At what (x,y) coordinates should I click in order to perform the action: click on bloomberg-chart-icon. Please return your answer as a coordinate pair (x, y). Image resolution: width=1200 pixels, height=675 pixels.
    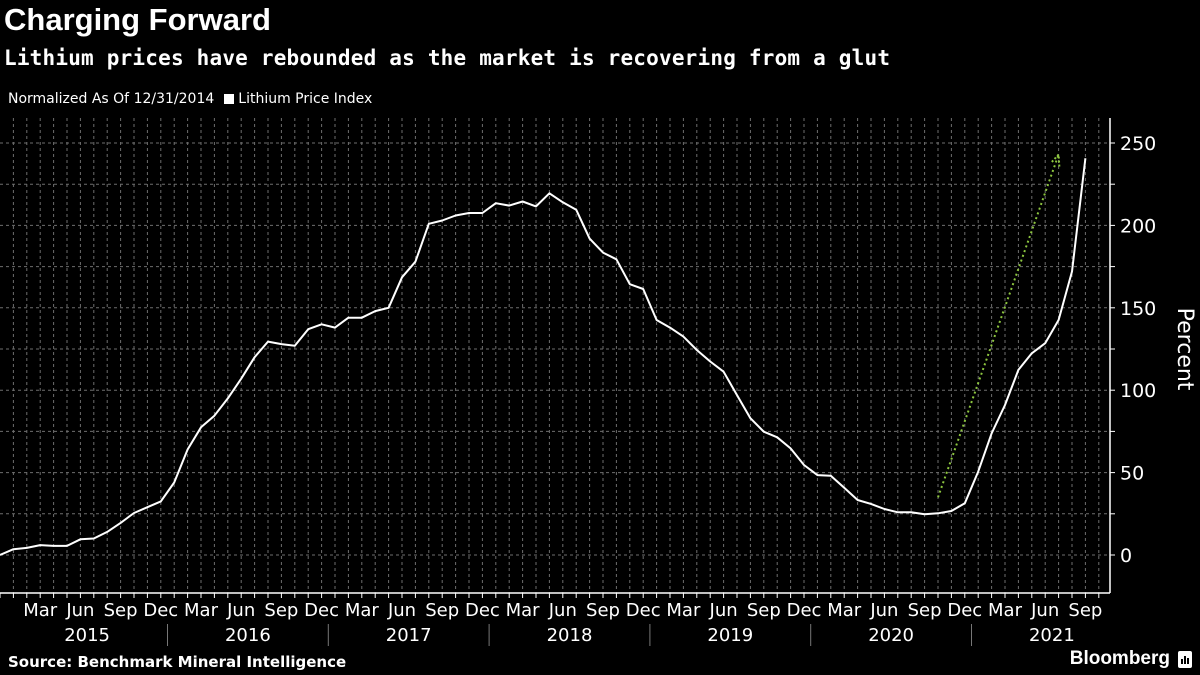
    Looking at the image, I should click on (1185, 659).